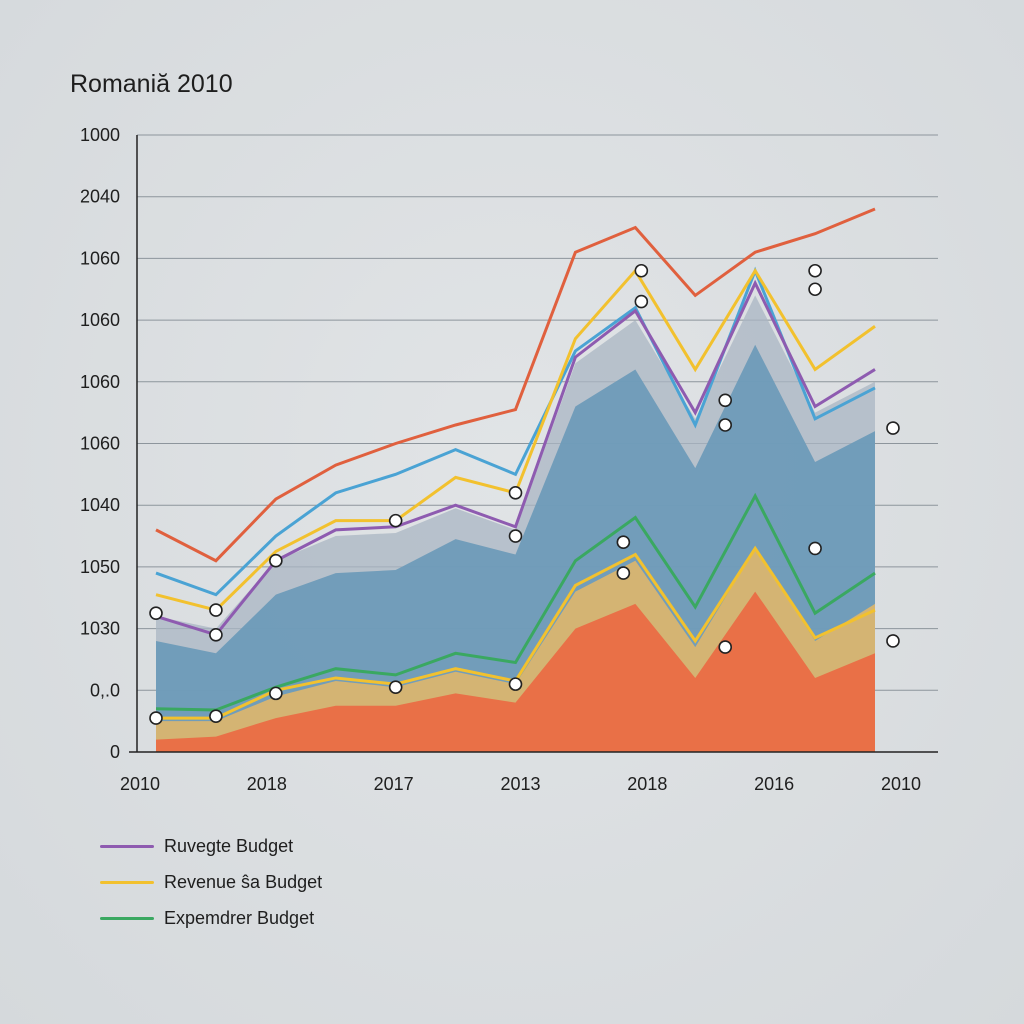  I want to click on x-tick-label-6: 2010, so click(901, 784).